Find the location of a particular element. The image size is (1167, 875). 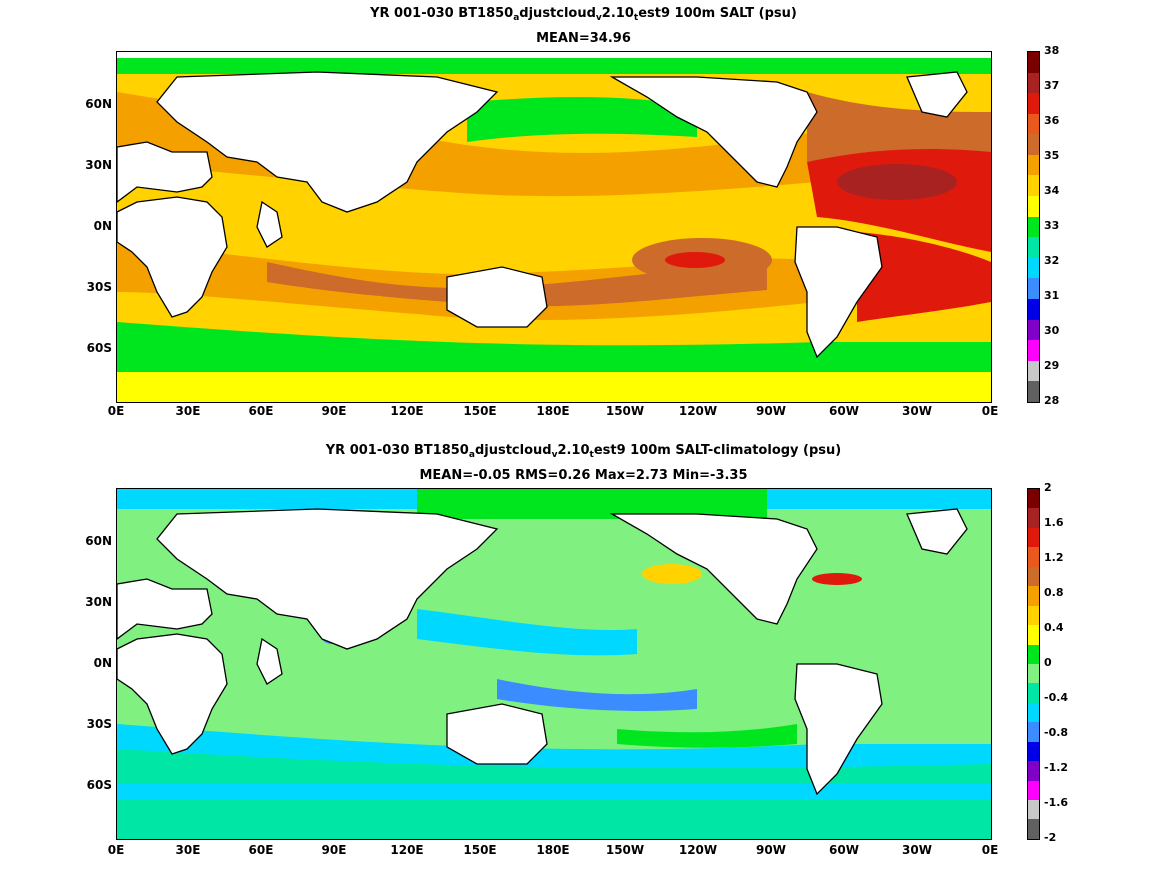

p2-arctic-green is located at coordinates (592, 504).